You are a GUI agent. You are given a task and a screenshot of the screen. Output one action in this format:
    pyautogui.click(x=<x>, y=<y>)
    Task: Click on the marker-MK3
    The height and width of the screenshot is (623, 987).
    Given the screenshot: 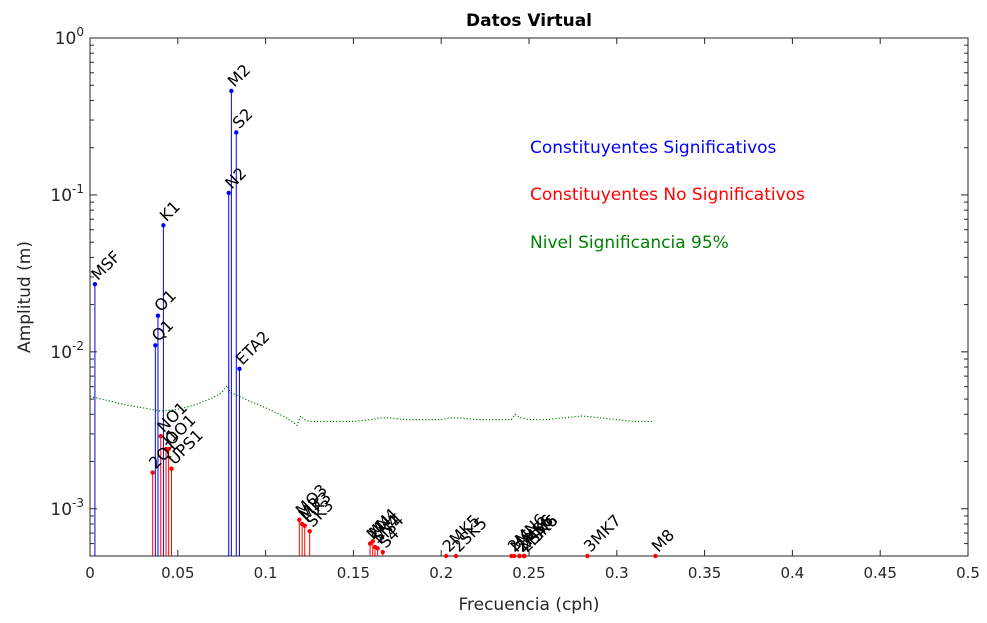 What is the action you would take?
    pyautogui.click(x=304, y=525)
    